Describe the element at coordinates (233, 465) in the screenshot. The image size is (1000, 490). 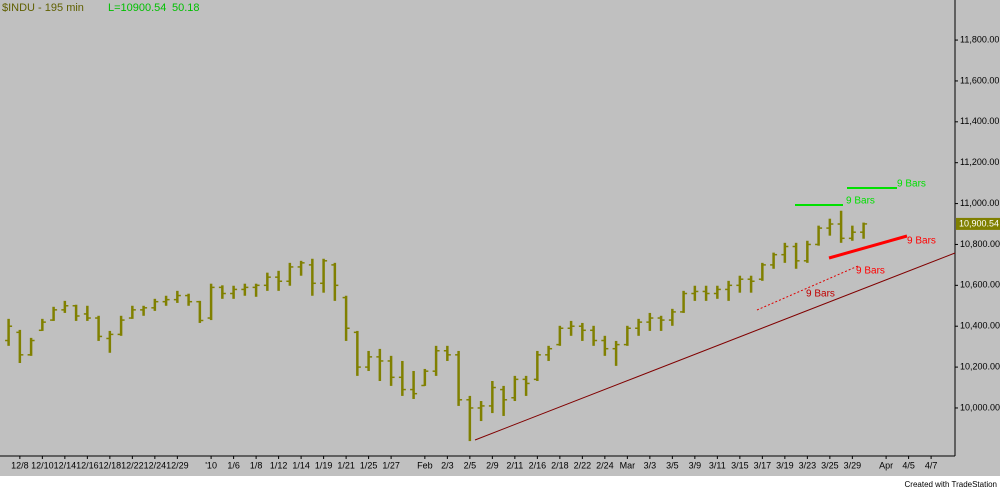
I see `x-tick-label: 1/6` at that location.